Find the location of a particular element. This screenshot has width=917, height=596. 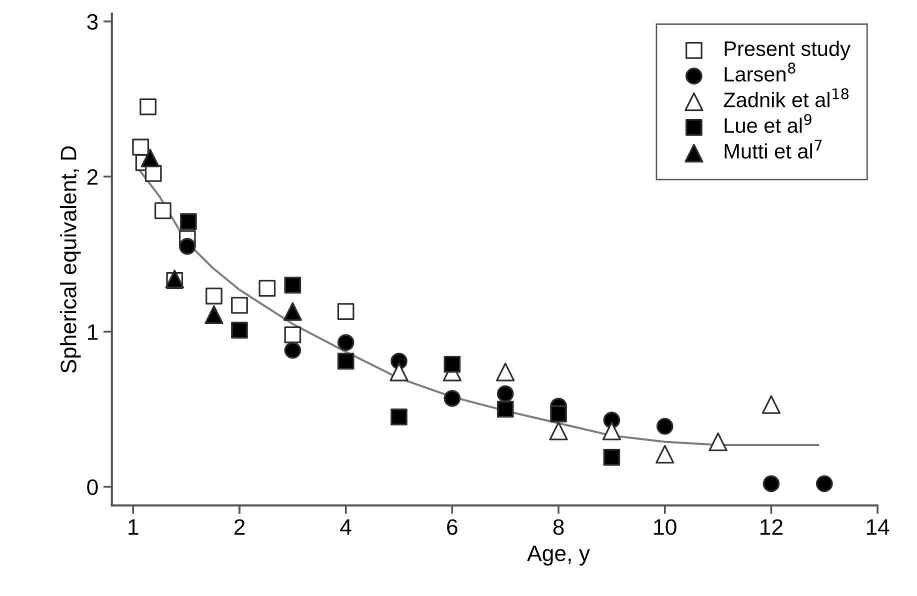

y-tick-label: 0 is located at coordinates (92, 487).